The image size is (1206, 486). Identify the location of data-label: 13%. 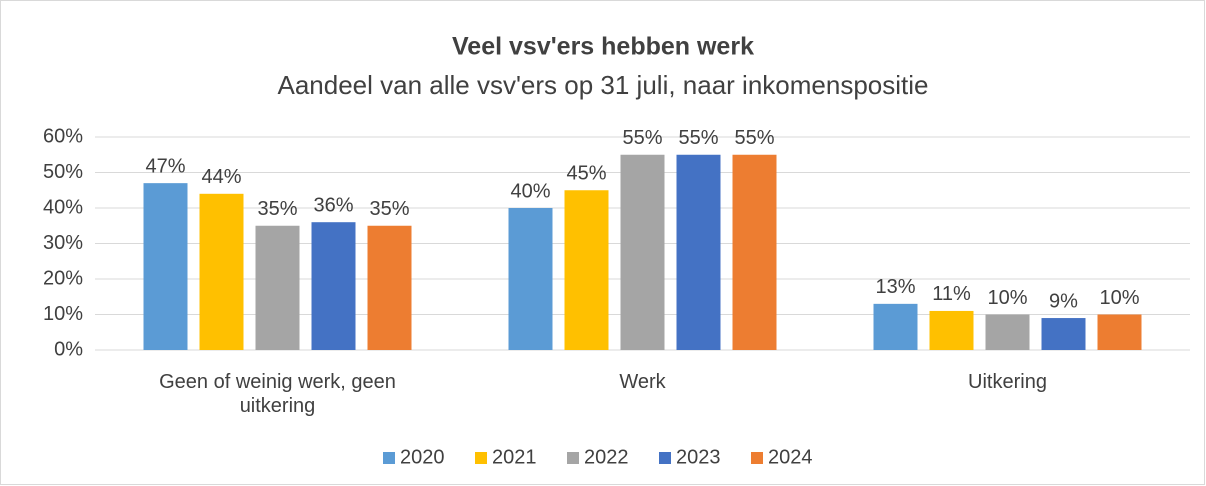
(895, 287).